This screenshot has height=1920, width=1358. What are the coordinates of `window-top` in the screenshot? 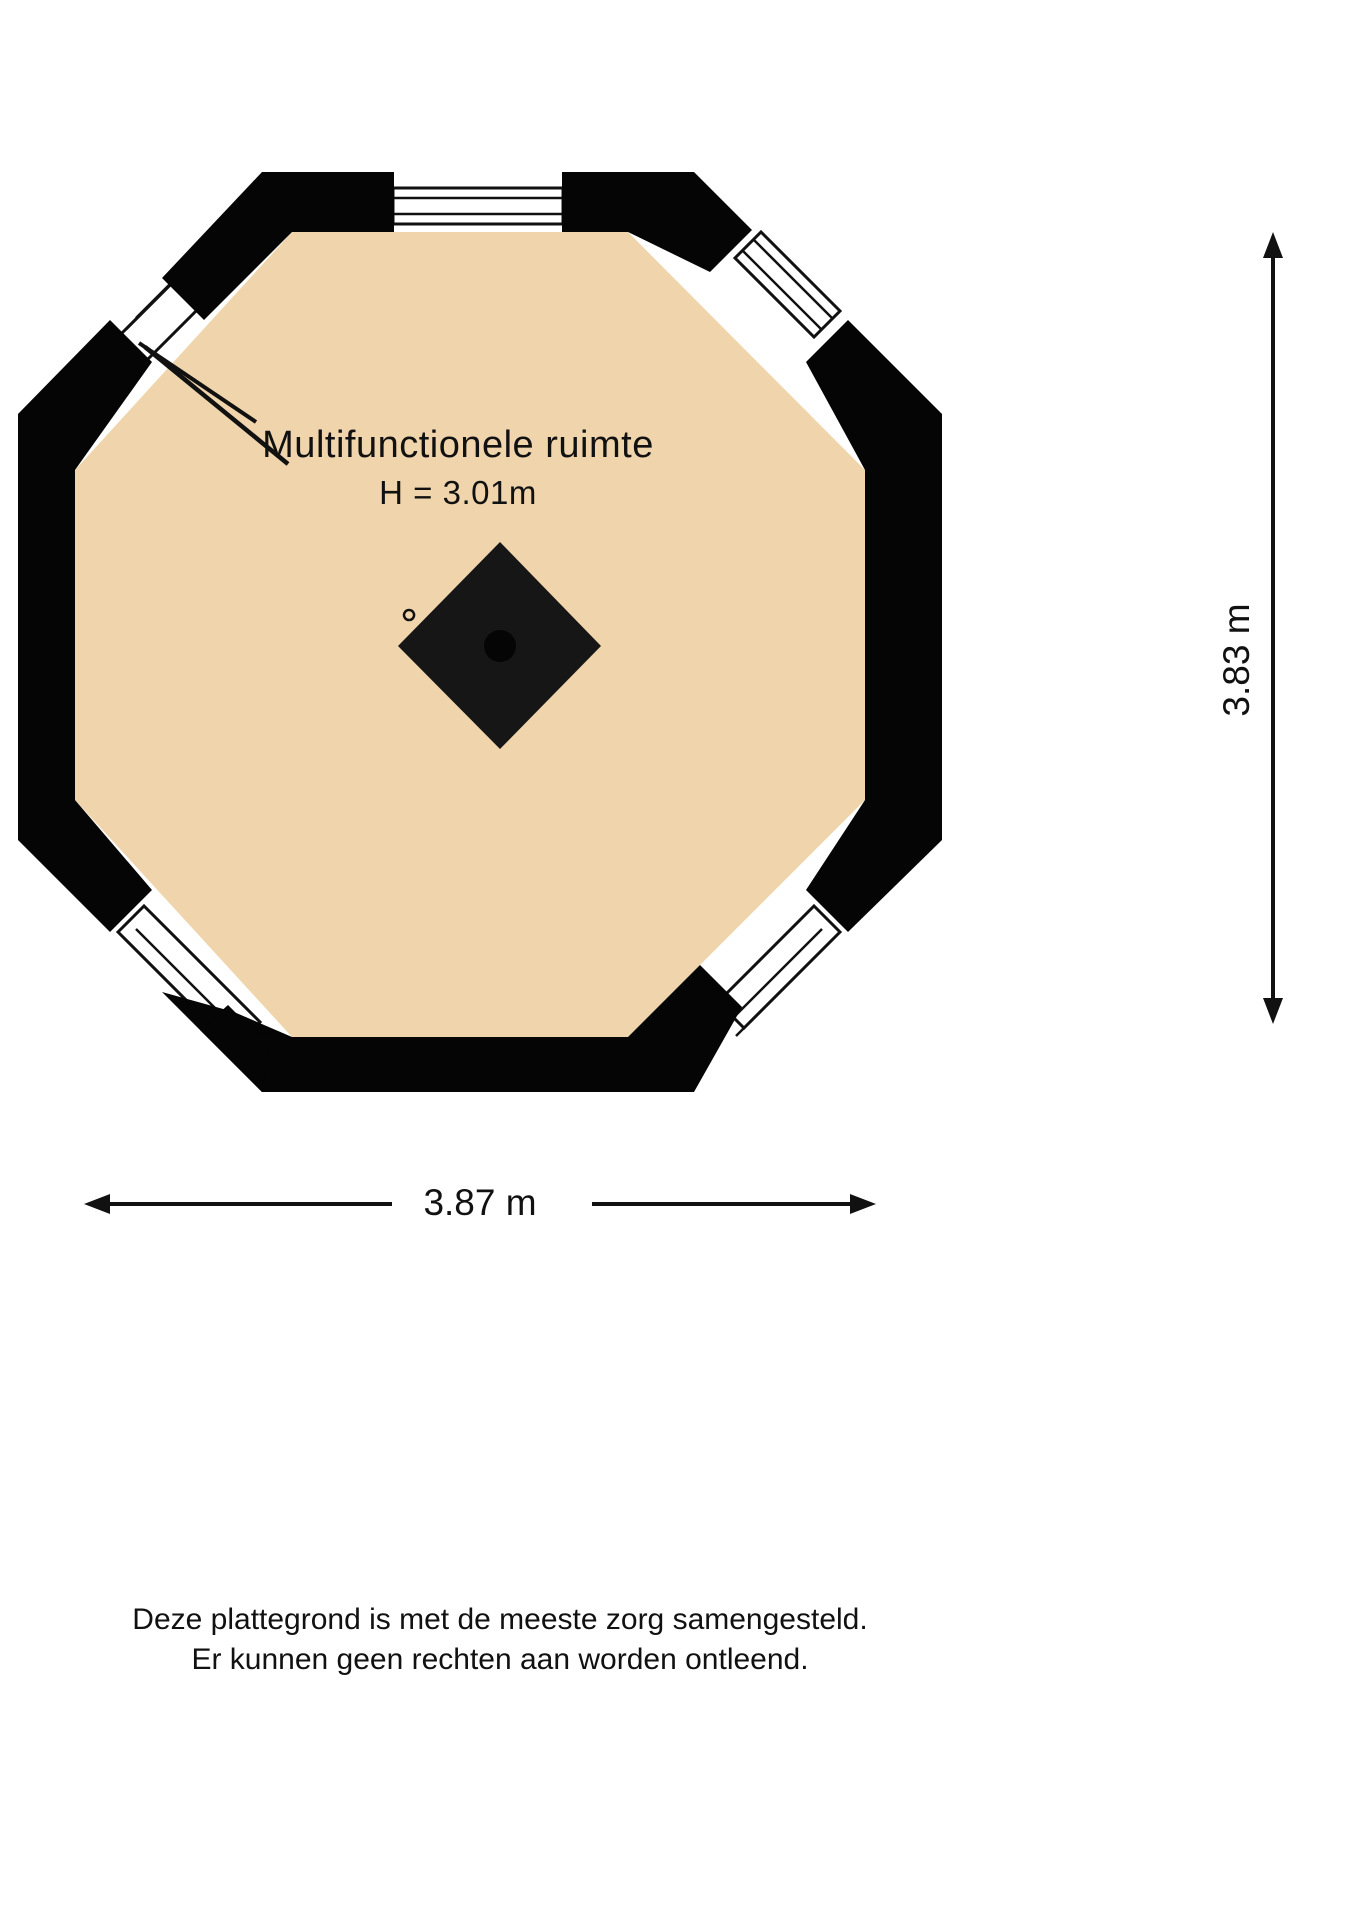 It's located at (478, 206).